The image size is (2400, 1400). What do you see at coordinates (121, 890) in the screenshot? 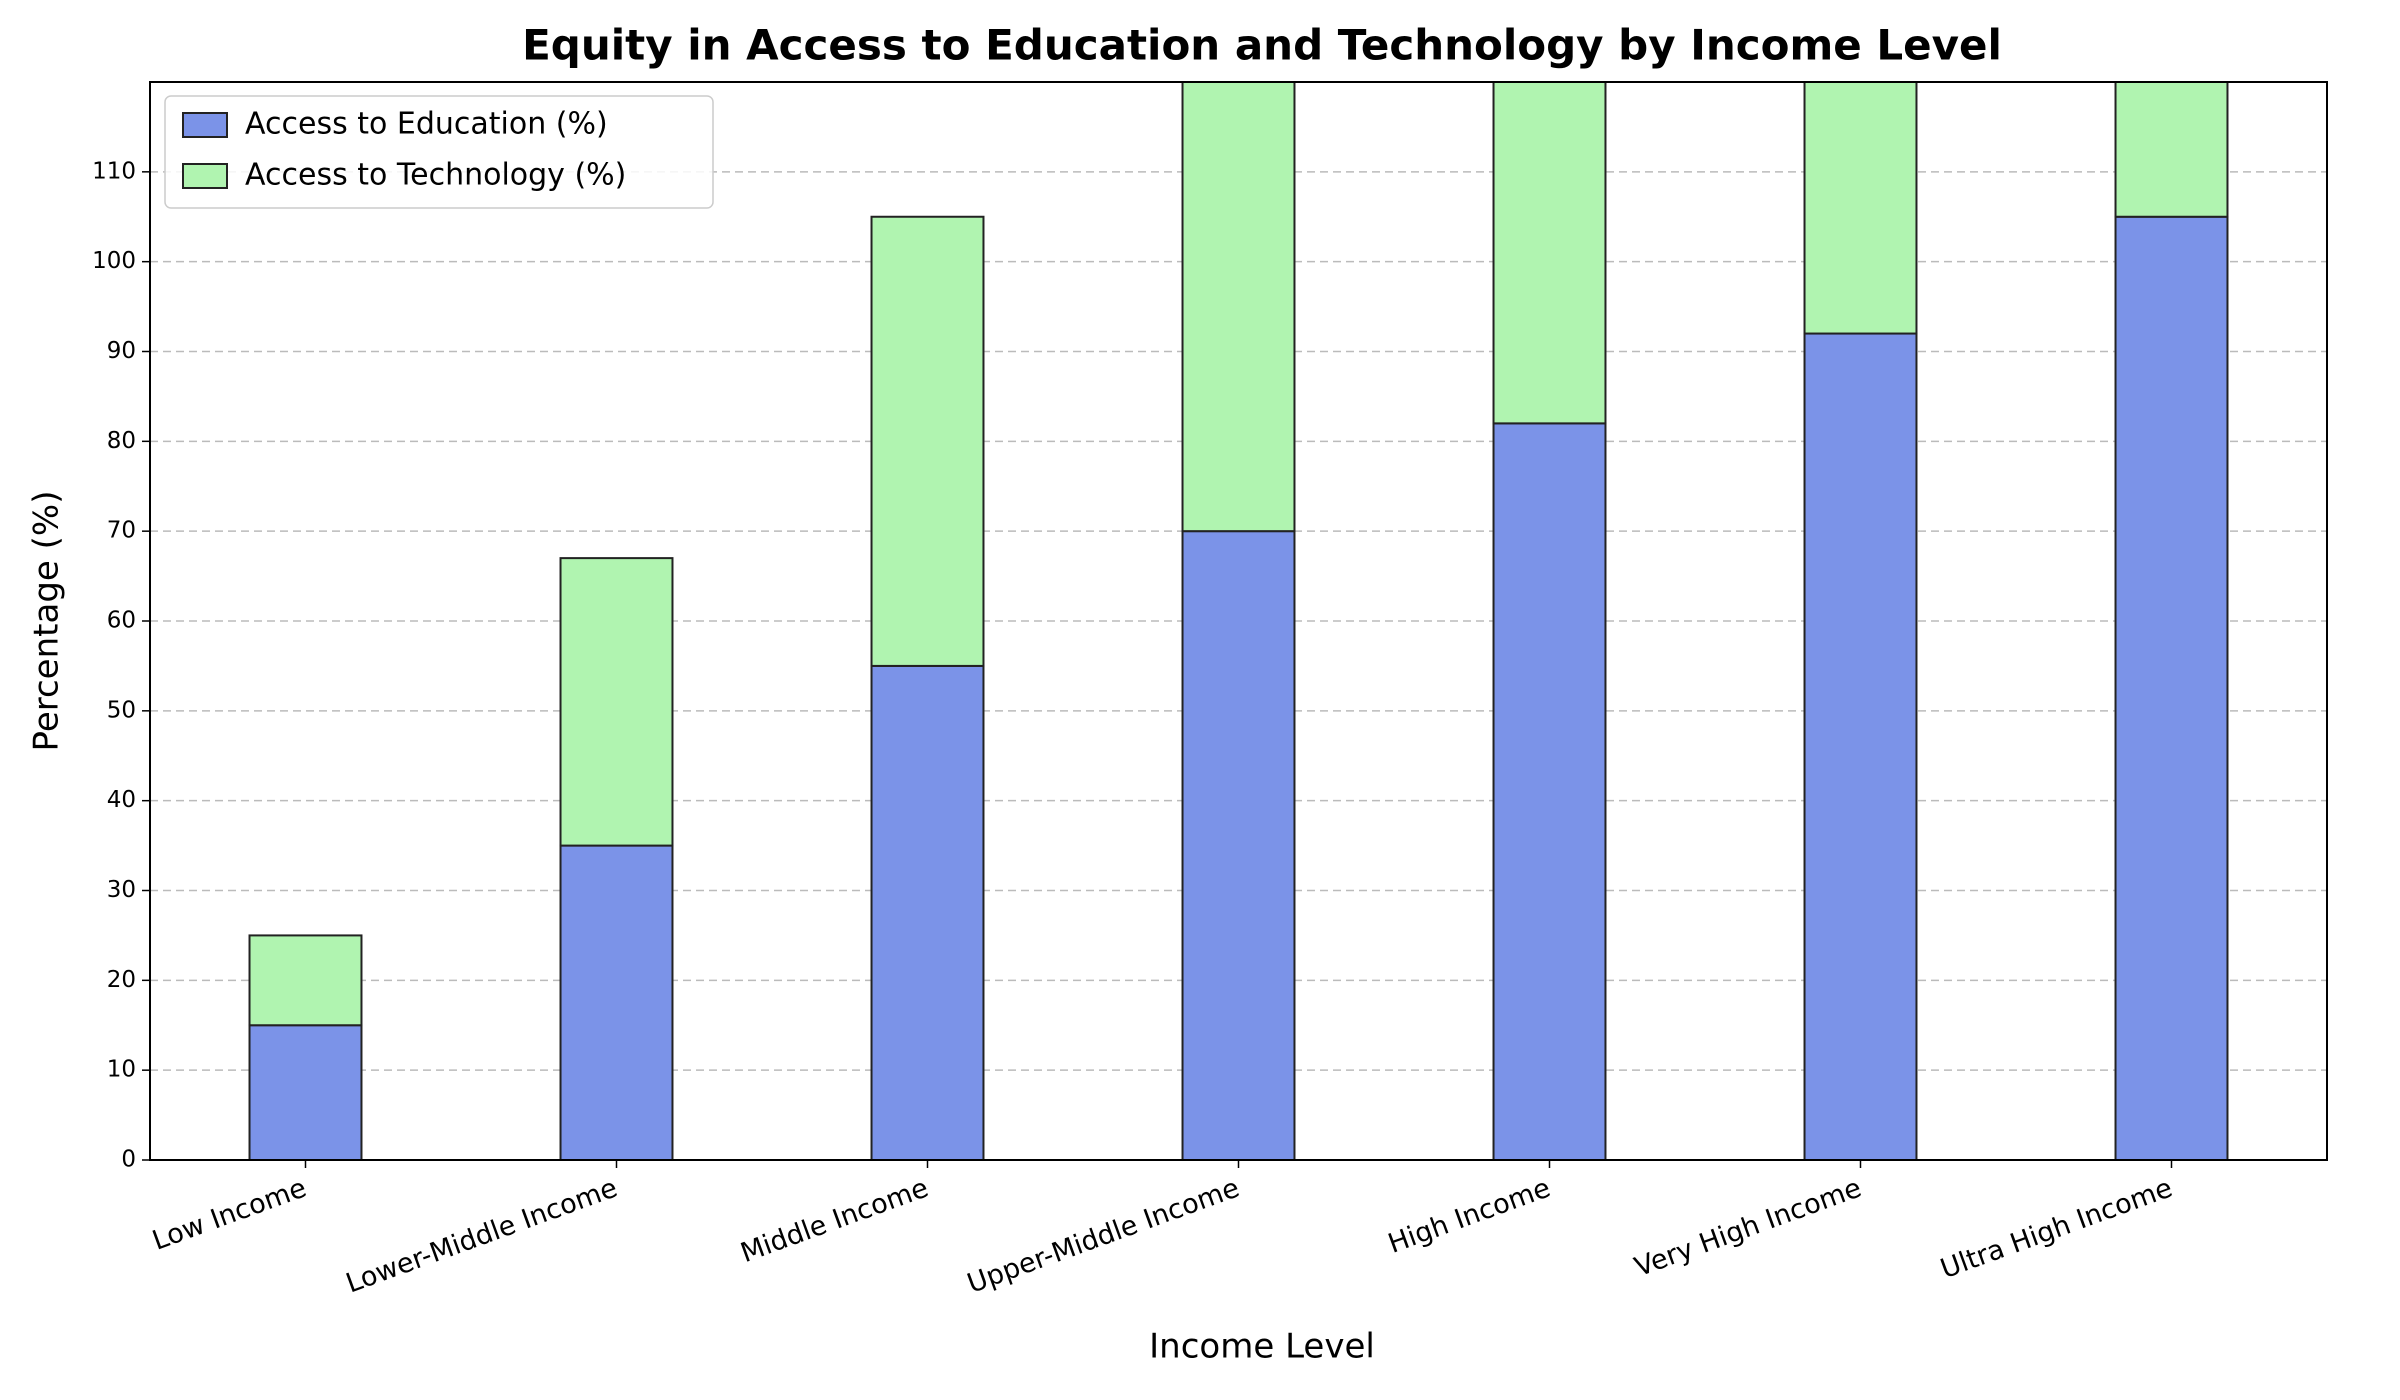
I see `y-tick-label: 30` at bounding box center [121, 890].